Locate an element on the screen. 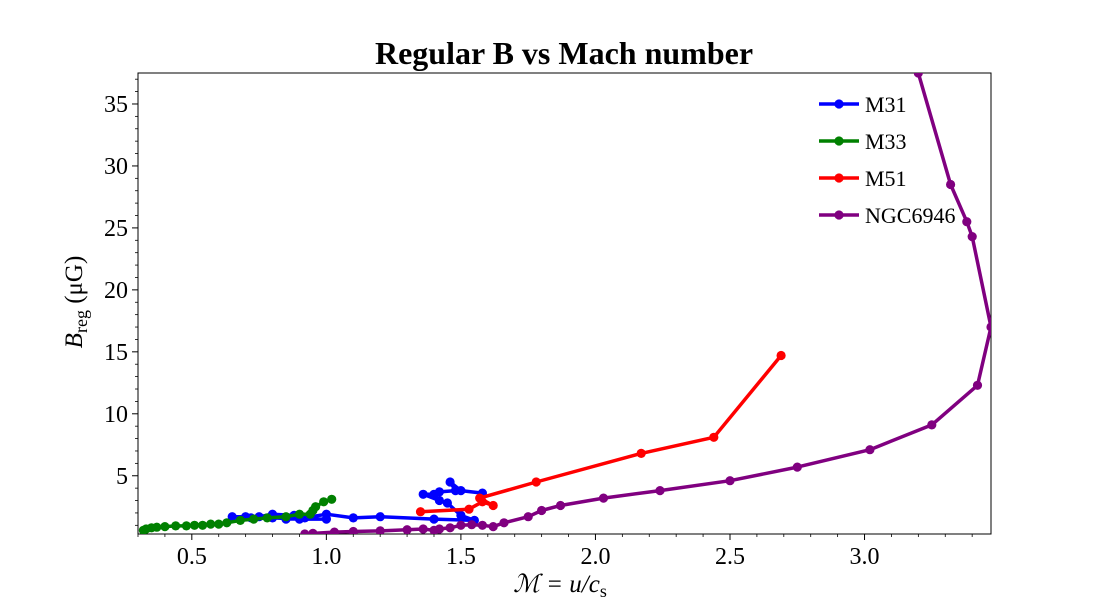 The image size is (1100, 600). x-tick-label: 1.5 is located at coordinates (461, 557).